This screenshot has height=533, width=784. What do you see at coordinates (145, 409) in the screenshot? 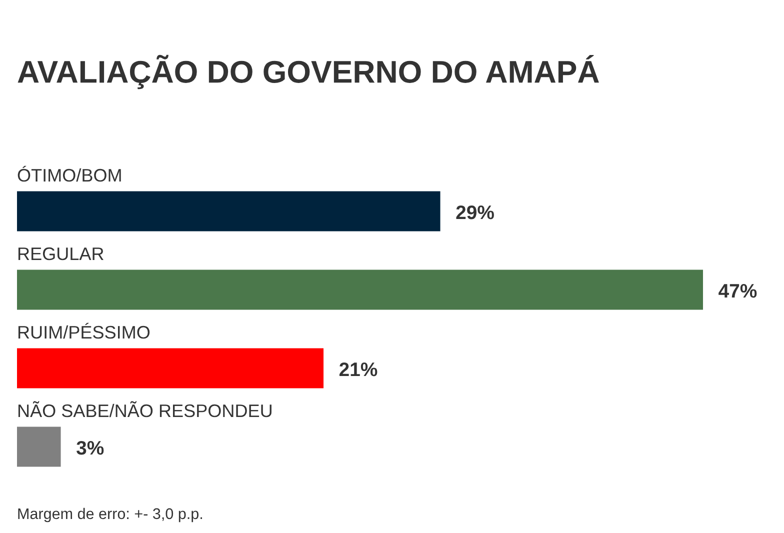
I see `y-tick-label: NÃO SABE/NÃO RESPONDEU` at bounding box center [145, 409].